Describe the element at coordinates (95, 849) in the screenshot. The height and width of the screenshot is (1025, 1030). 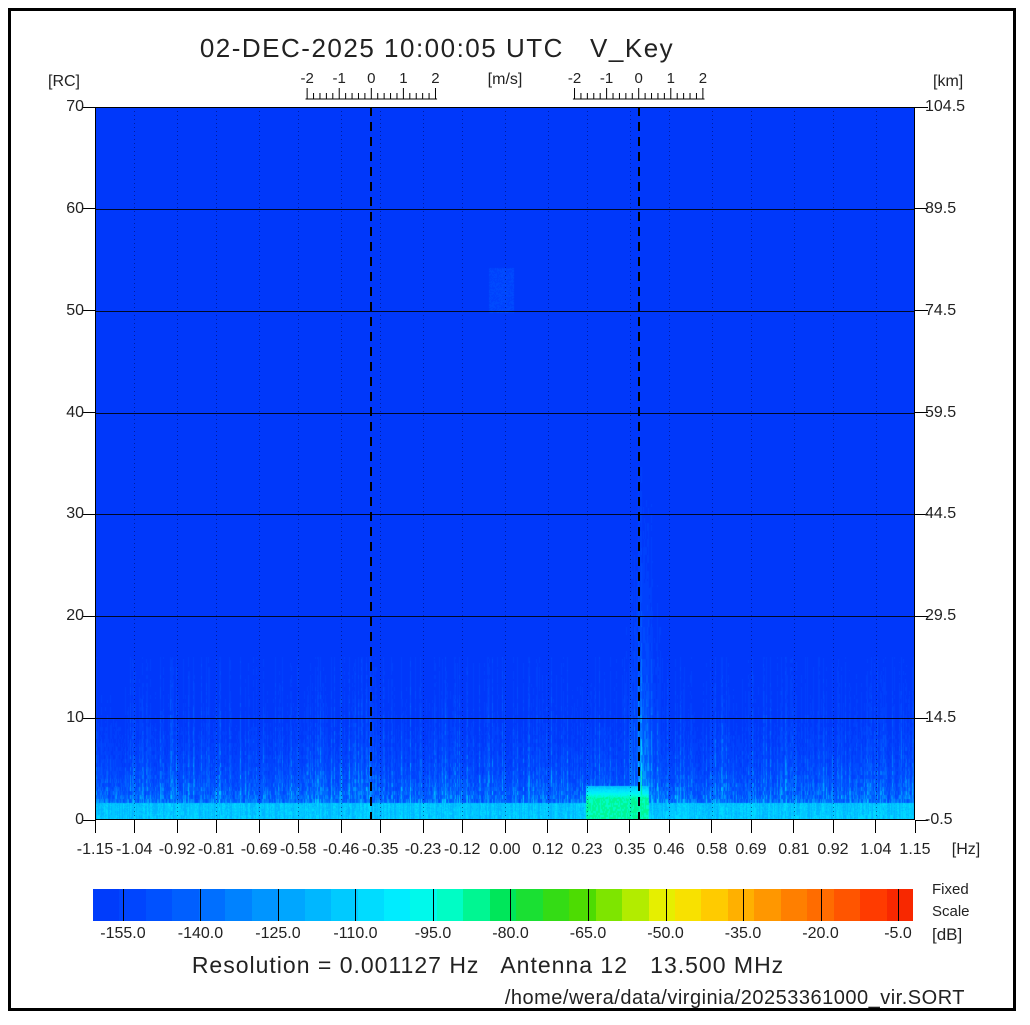
I see `x-tick-label: -1.15` at that location.